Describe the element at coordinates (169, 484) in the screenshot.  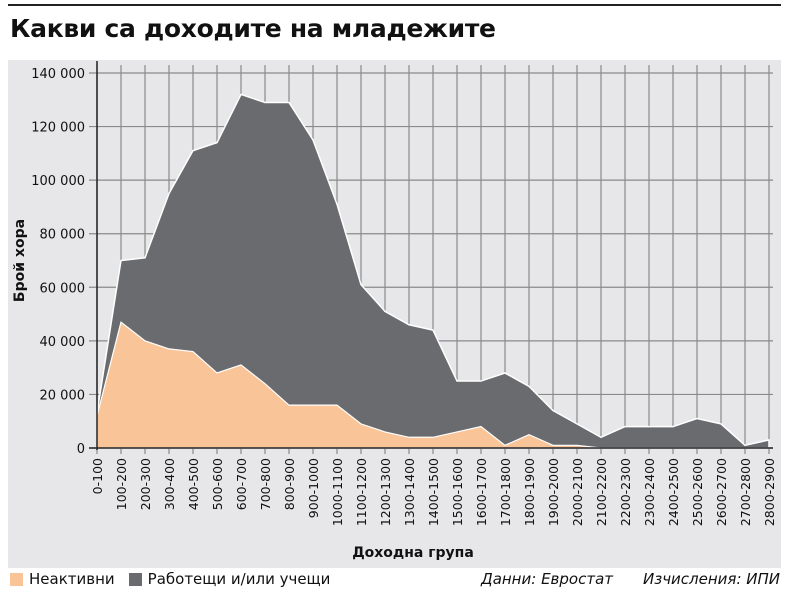
I see `x-tick-label: 300-400` at that location.